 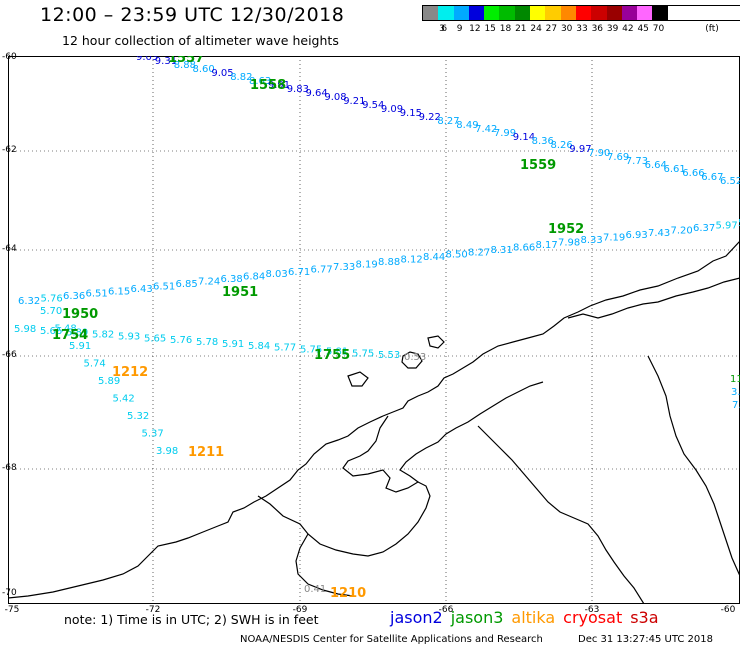 I want to click on swh-value: 8.82, so click(x=241, y=77).